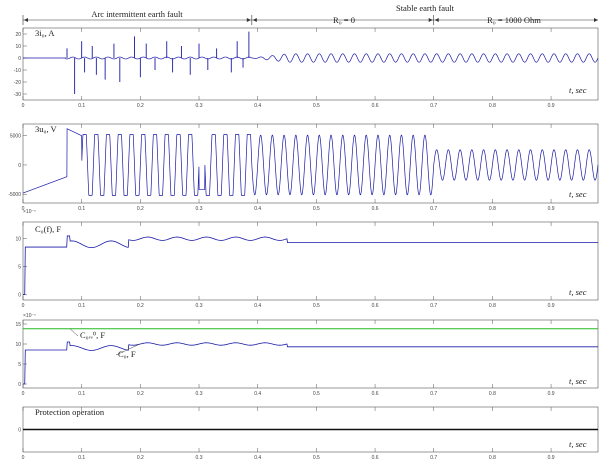 The height and width of the screenshot is (459, 601). I want to click on y-tick-label: -5000, so click(14, 195).